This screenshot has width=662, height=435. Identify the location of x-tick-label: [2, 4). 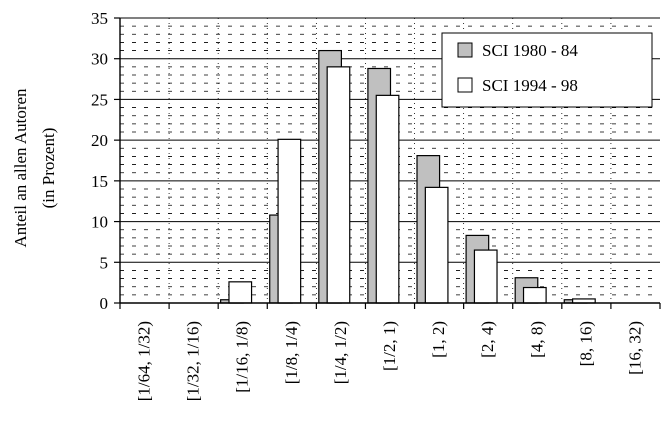
(487, 339).